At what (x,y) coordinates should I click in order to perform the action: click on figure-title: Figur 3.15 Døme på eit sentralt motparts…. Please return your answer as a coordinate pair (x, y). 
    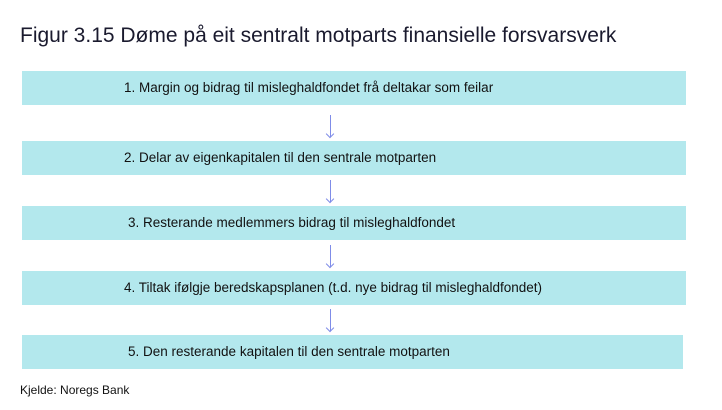
    Looking at the image, I should click on (318, 35).